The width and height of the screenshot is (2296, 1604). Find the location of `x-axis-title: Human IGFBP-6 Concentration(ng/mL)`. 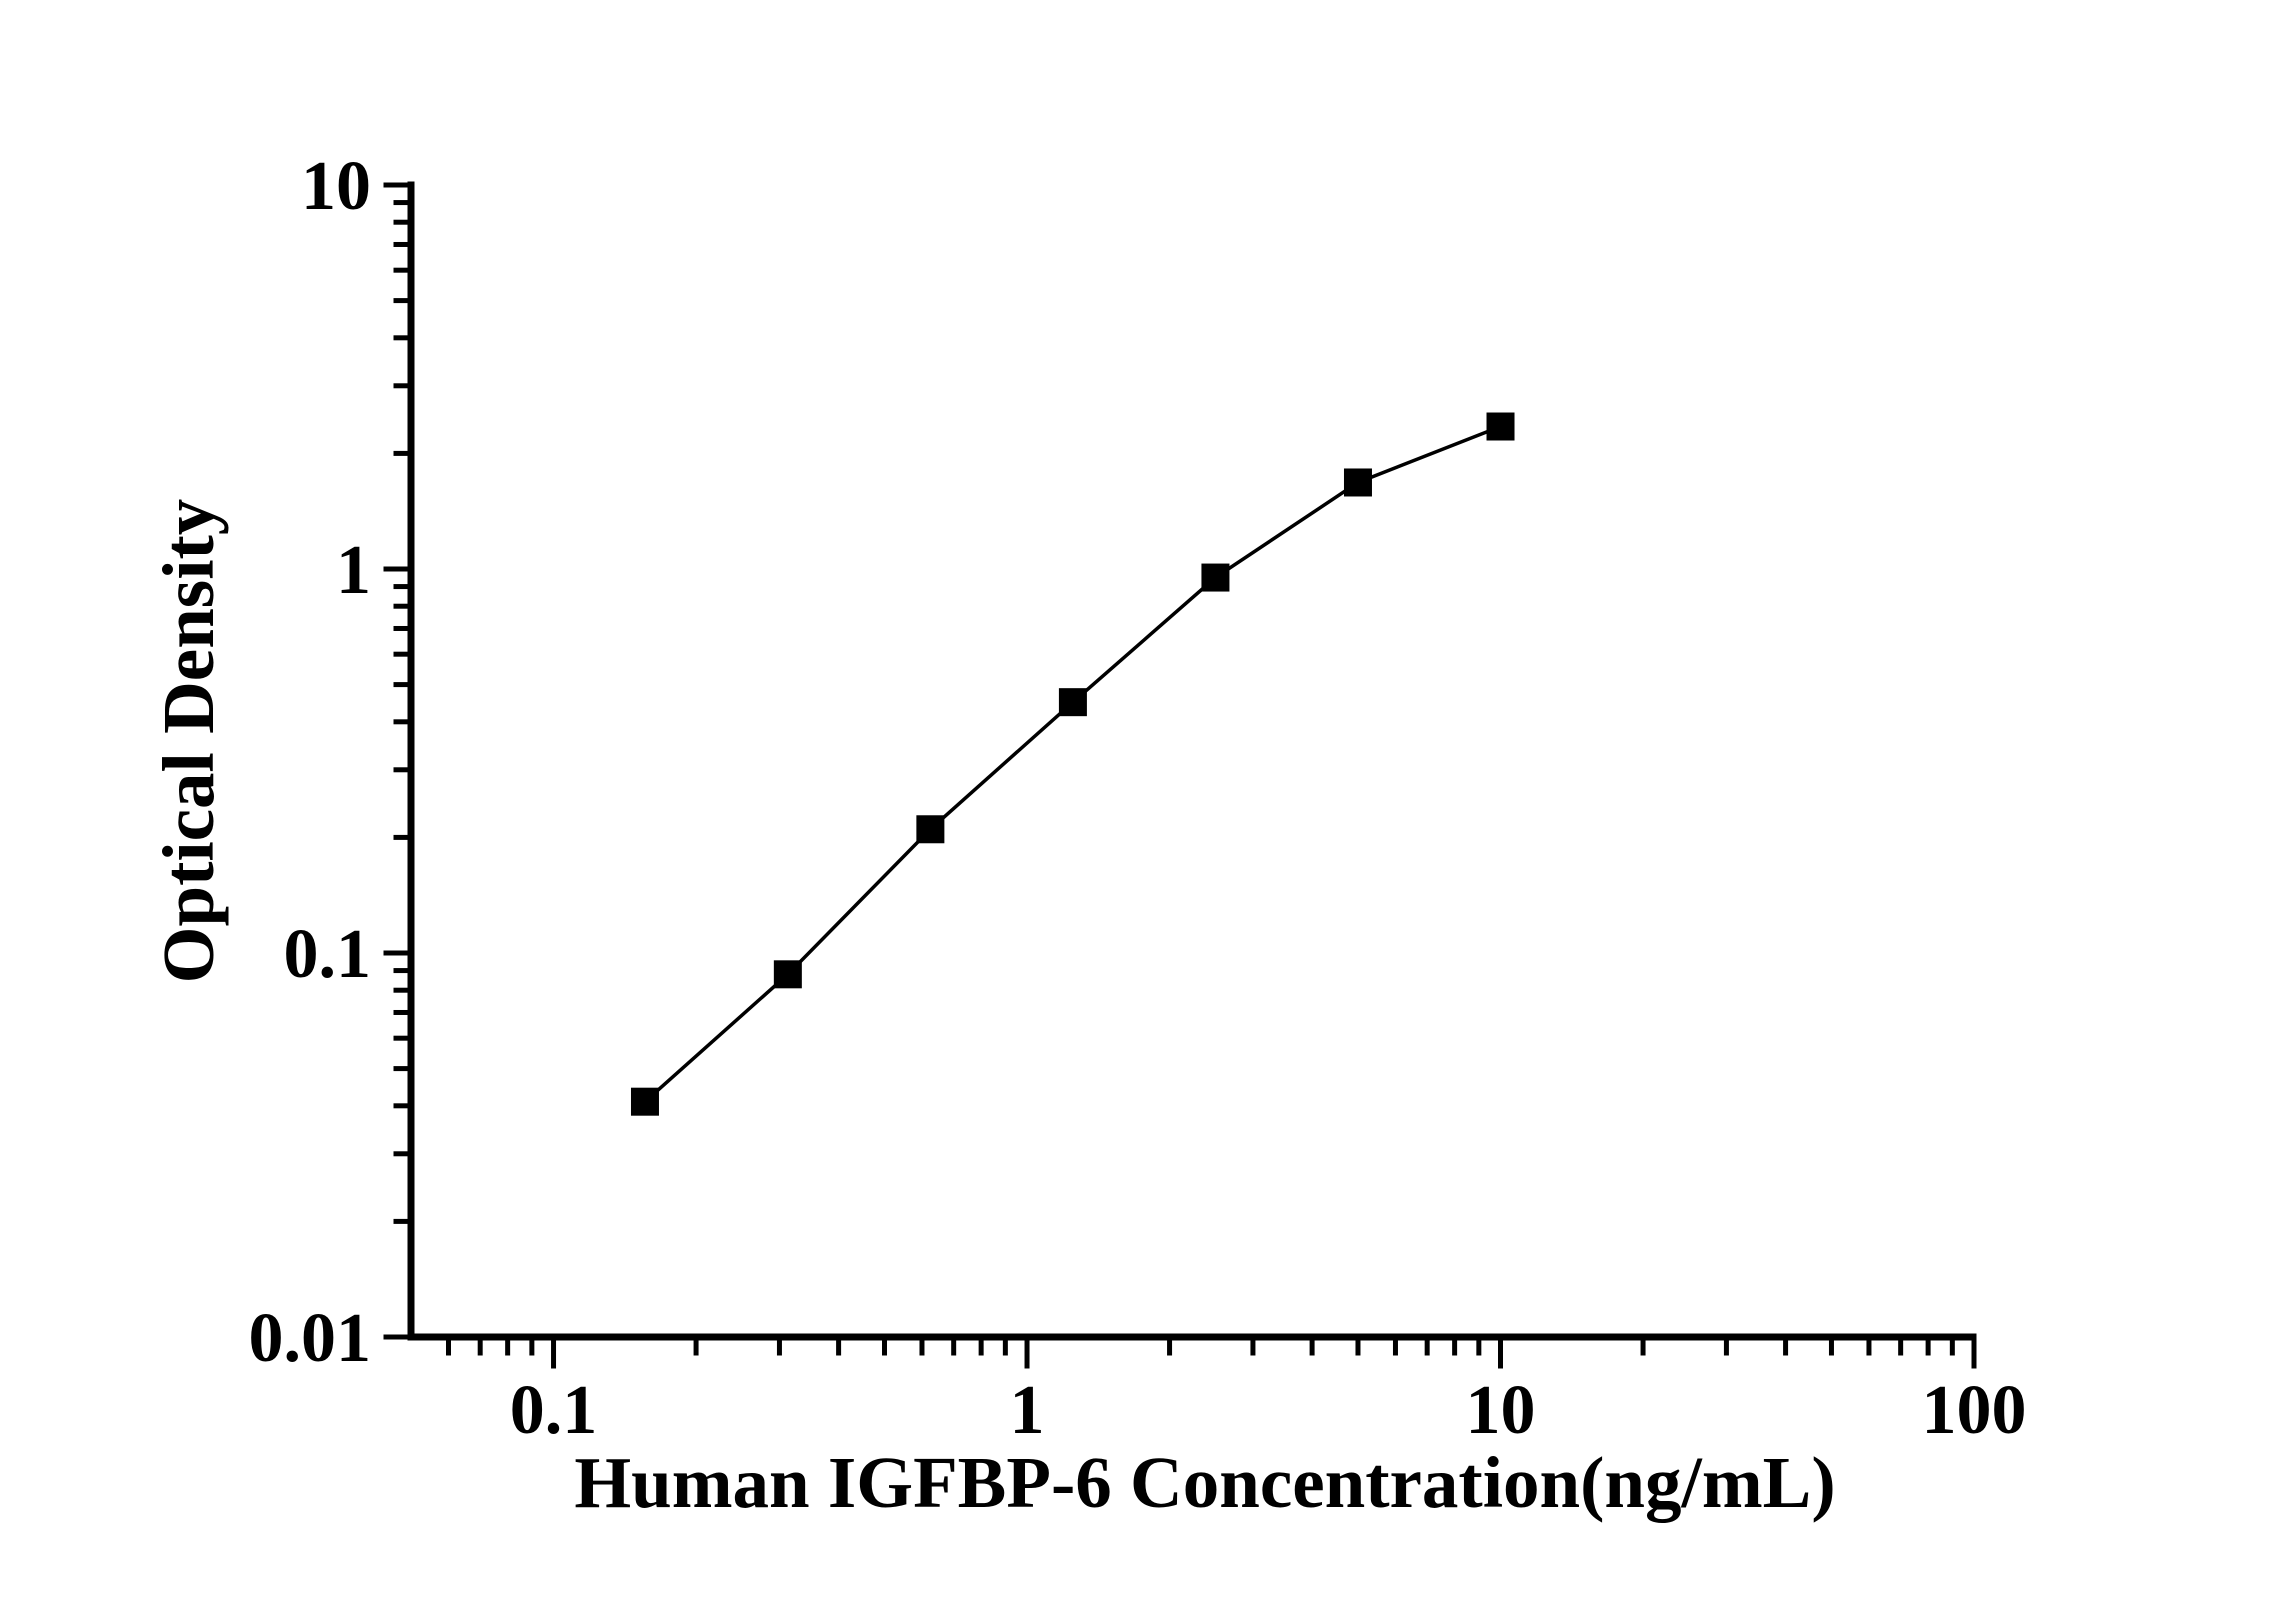

x-axis-title: Human IGFBP-6 Concentration(ng/mL) is located at coordinates (1204, 1482).